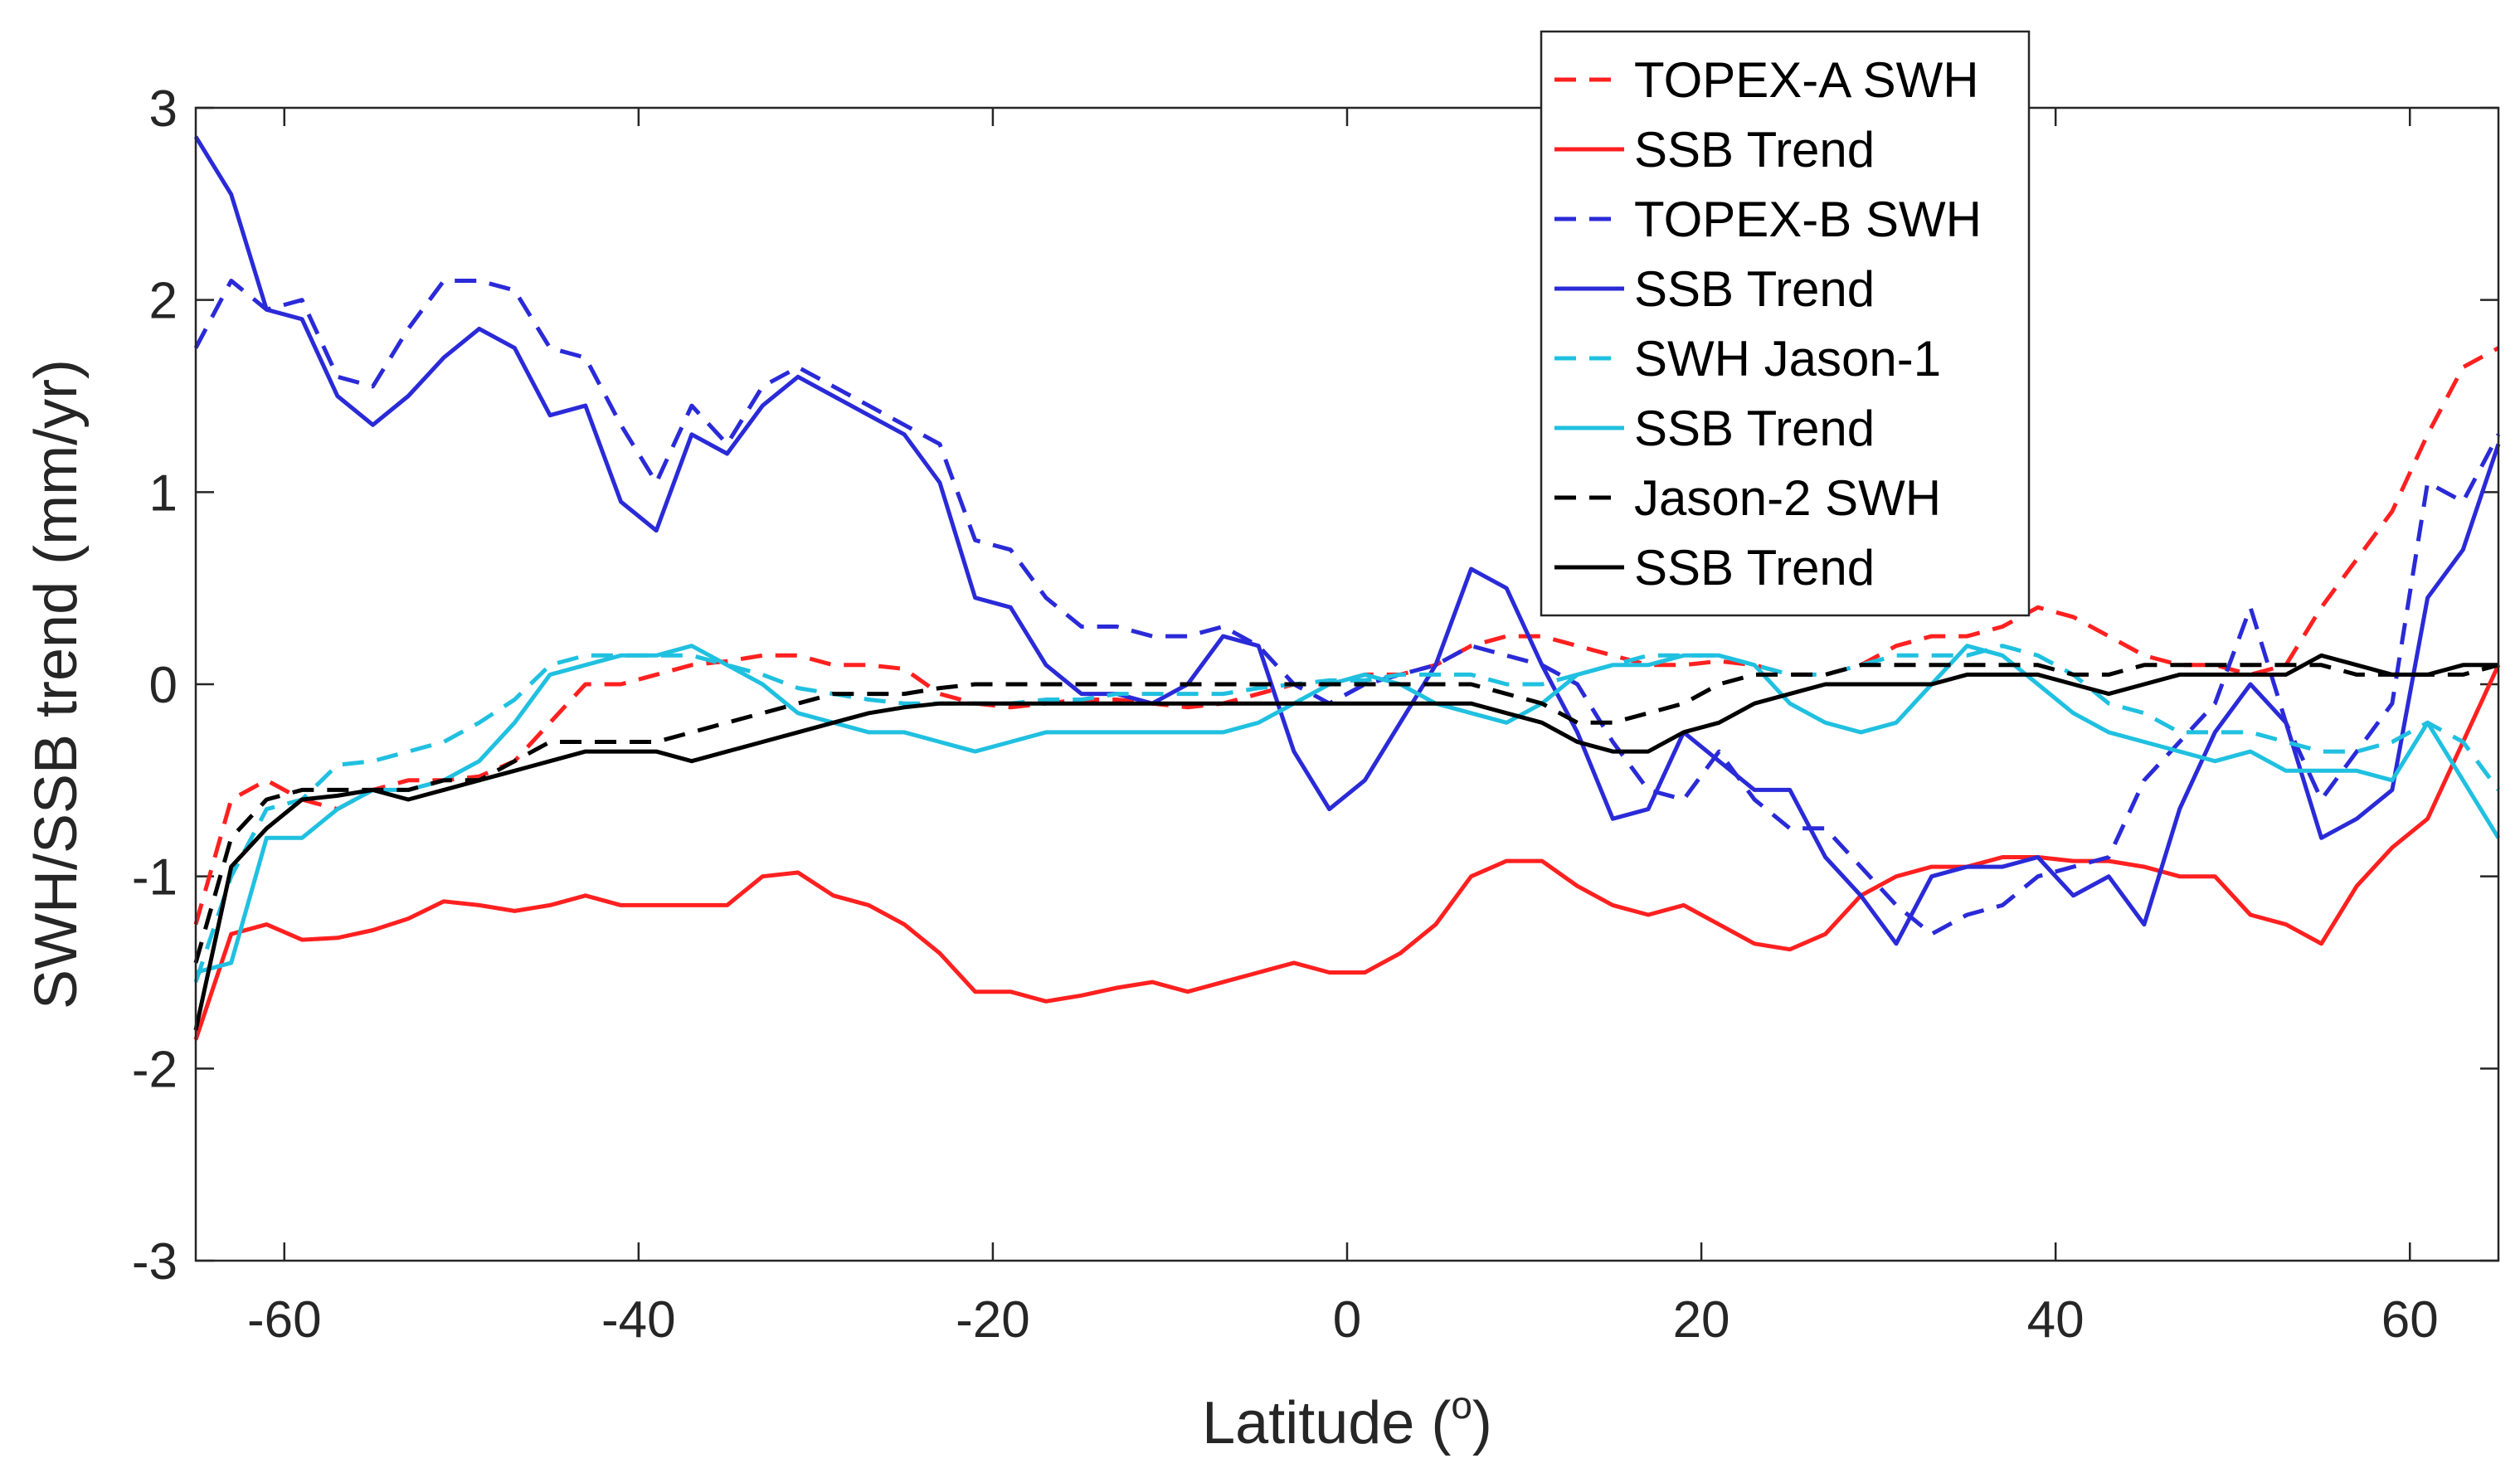 The width and height of the screenshot is (2520, 1473). What do you see at coordinates (1754, 568) in the screenshot?
I see `legend-label-7: SSB Trend` at bounding box center [1754, 568].